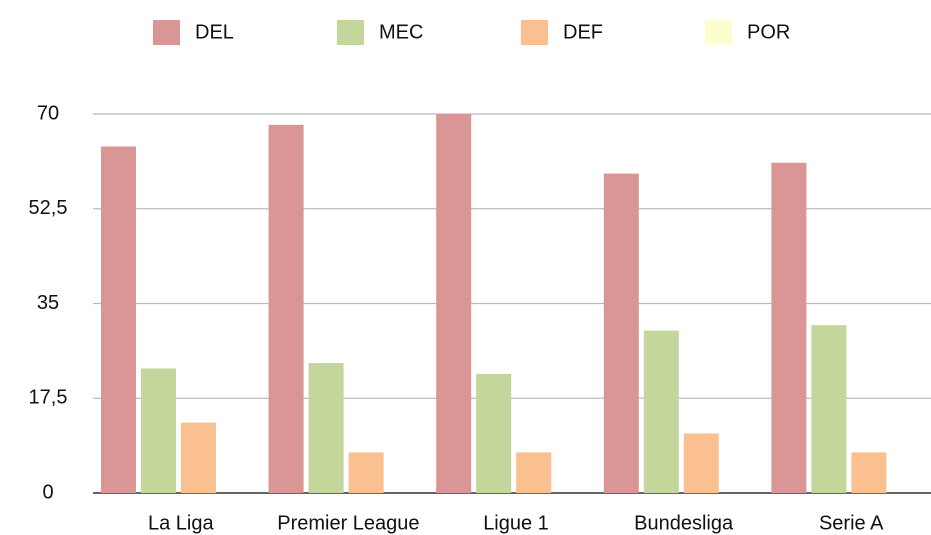  I want to click on legend-label: POR, so click(768, 32).